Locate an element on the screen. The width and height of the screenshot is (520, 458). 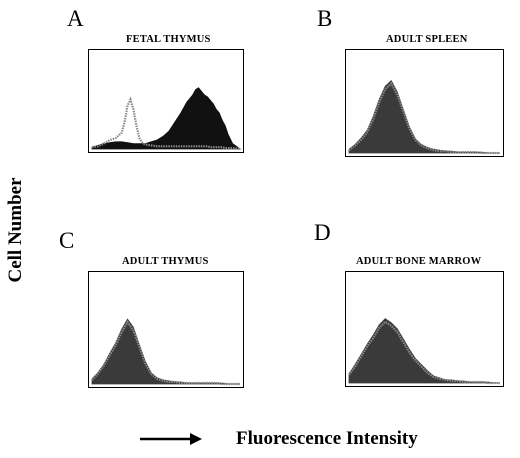
panel-d-histogram is located at coordinates (424, 329).